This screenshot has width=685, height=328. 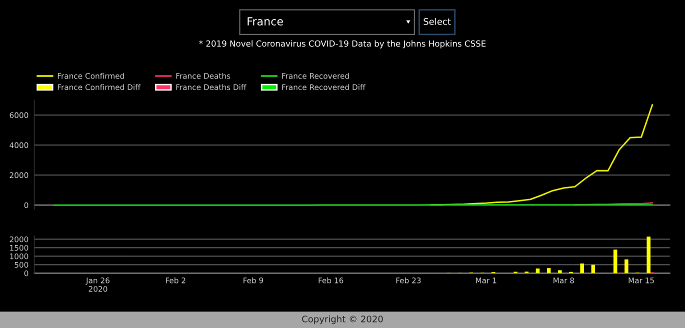 What do you see at coordinates (342, 44) in the screenshot?
I see `chart-subtitle: * 2019 Novel Coronavirus COVID-19 Data by the Johns Hopkins CSSE` at bounding box center [342, 44].